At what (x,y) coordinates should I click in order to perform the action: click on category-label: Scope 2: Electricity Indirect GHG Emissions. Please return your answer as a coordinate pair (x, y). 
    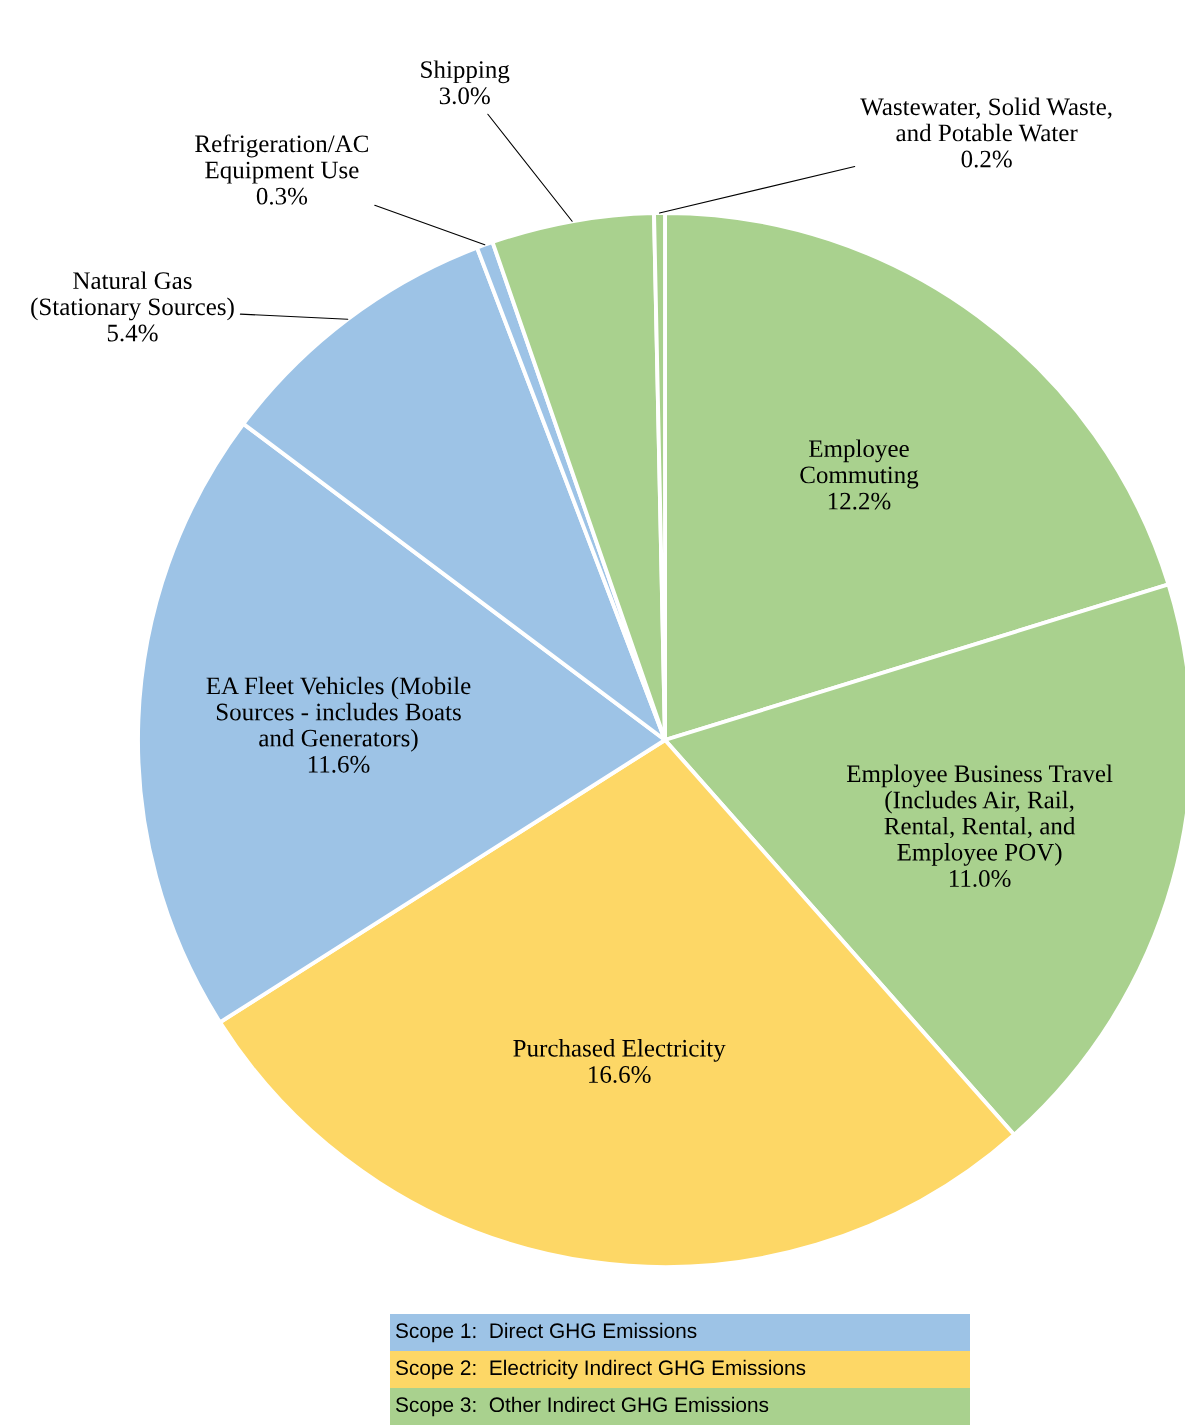
    Looking at the image, I should click on (600, 1369).